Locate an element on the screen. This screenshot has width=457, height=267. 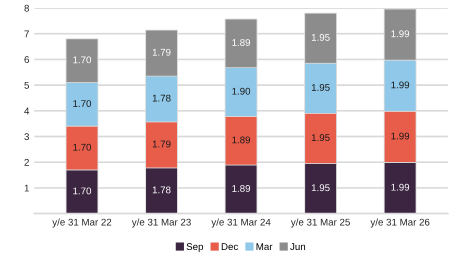
y-tick-label: 1 is located at coordinates (26, 188).